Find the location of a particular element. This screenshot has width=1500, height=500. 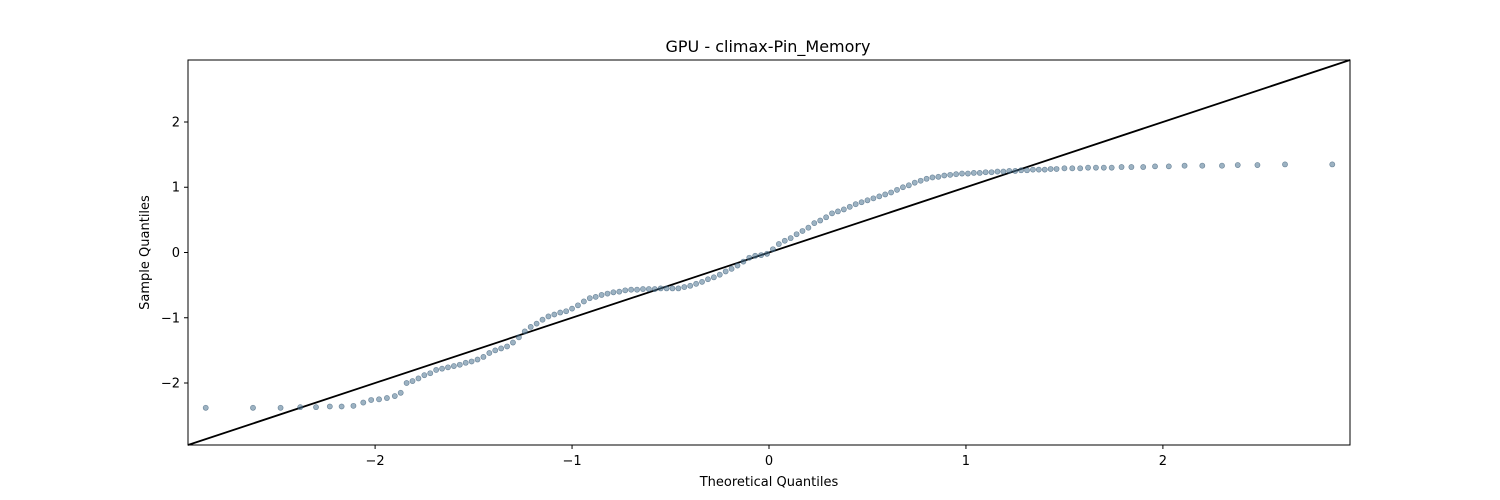

y-tick-label: 2 is located at coordinates (176, 122).